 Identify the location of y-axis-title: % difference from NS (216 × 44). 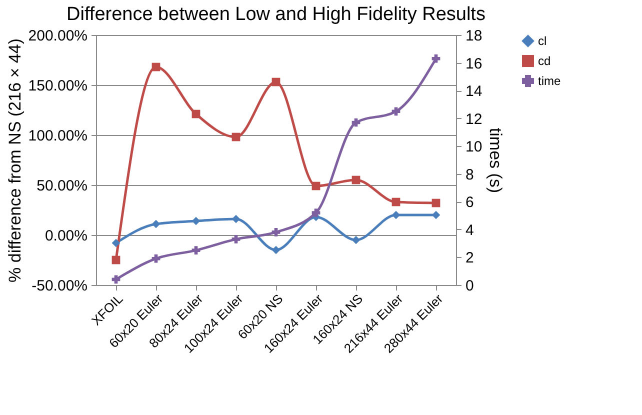
(14, 160).